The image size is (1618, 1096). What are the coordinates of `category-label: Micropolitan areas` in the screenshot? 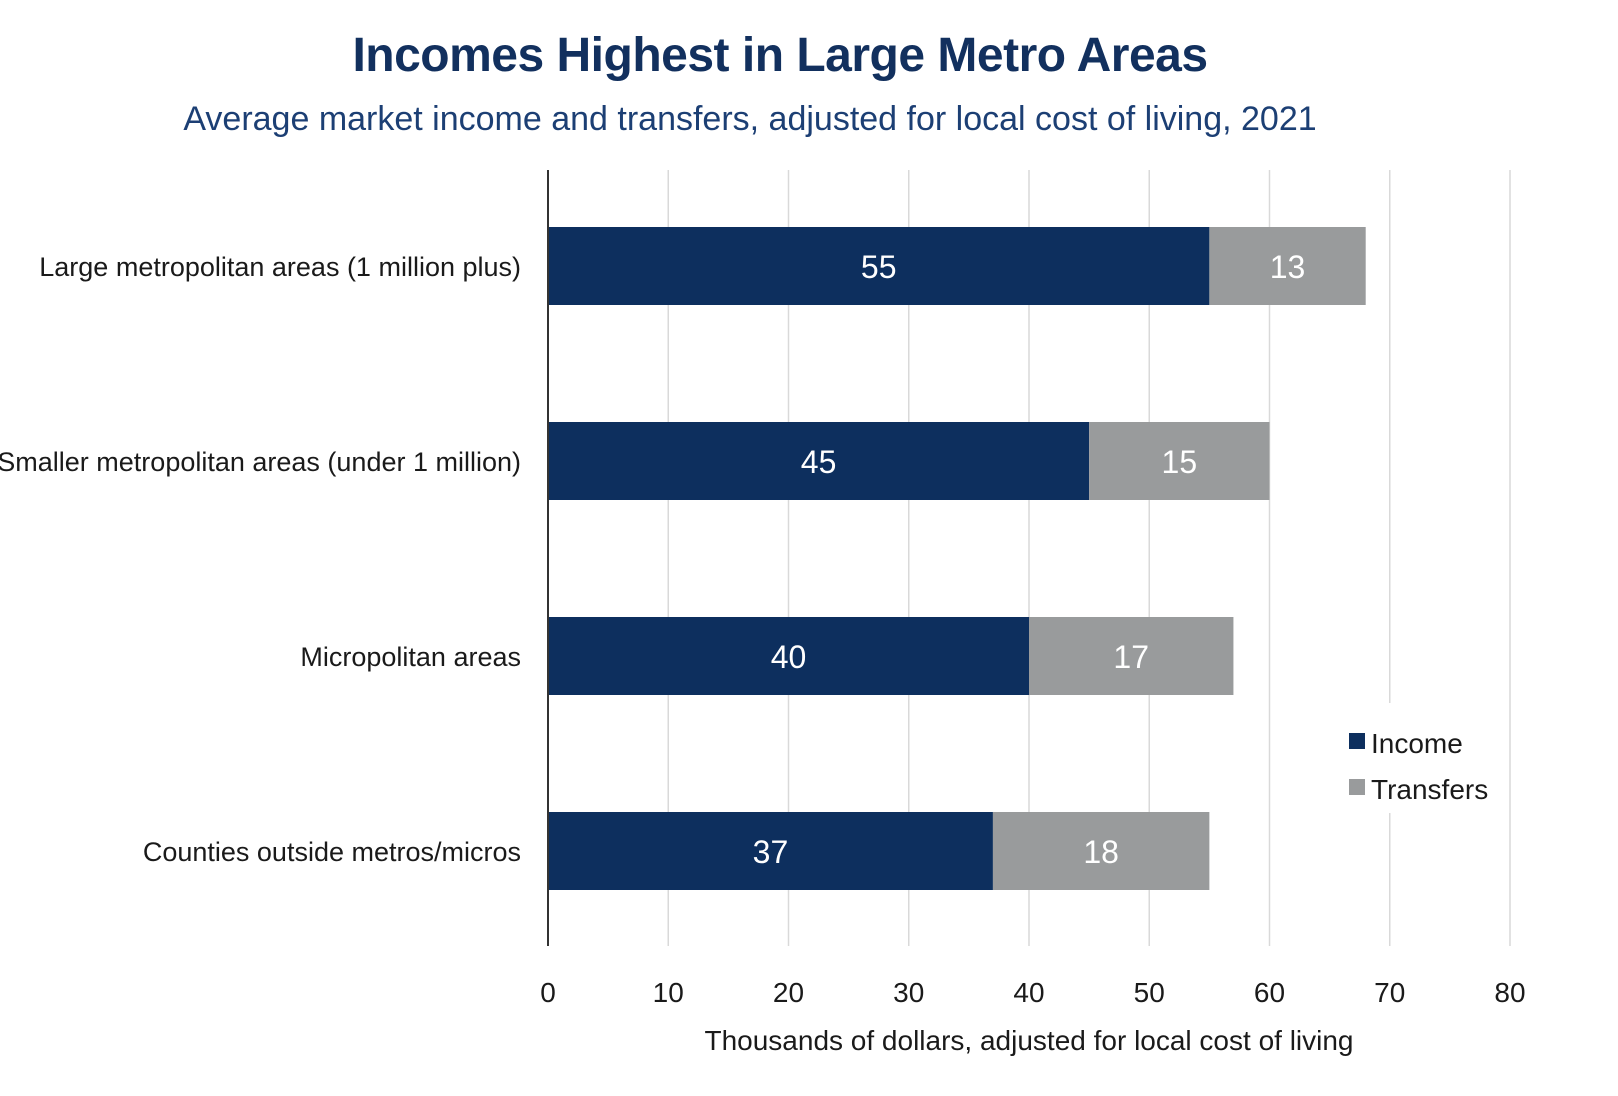 It's located at (410, 657).